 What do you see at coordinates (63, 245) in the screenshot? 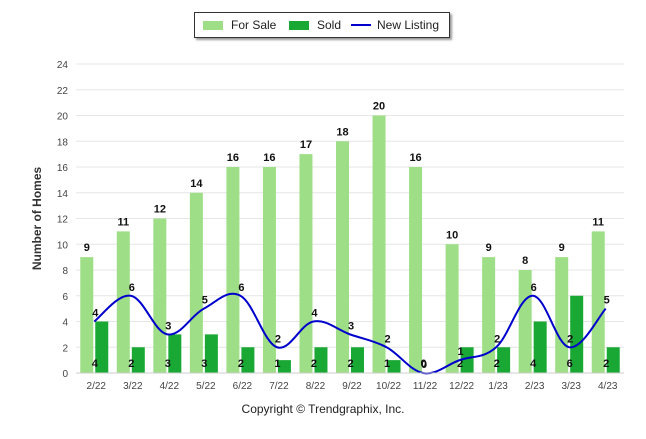
I see `y-tick-label: 10` at bounding box center [63, 245].